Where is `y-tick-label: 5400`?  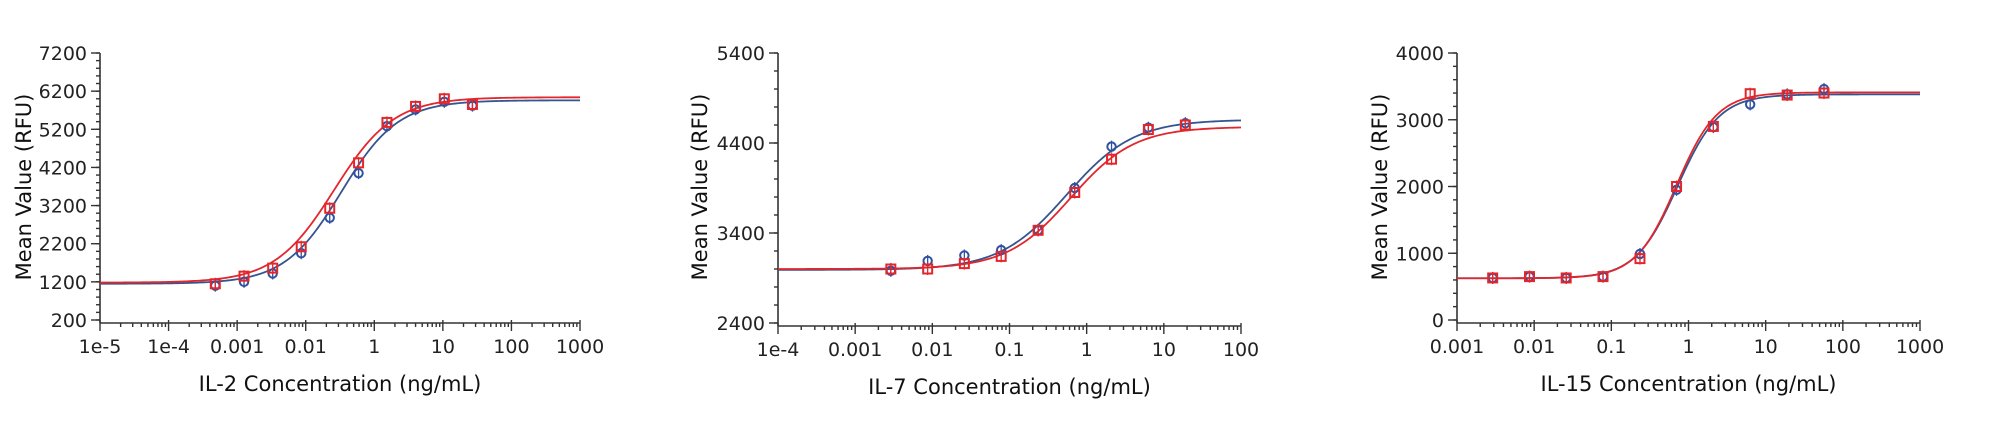 y-tick-label: 5400 is located at coordinates (741, 54).